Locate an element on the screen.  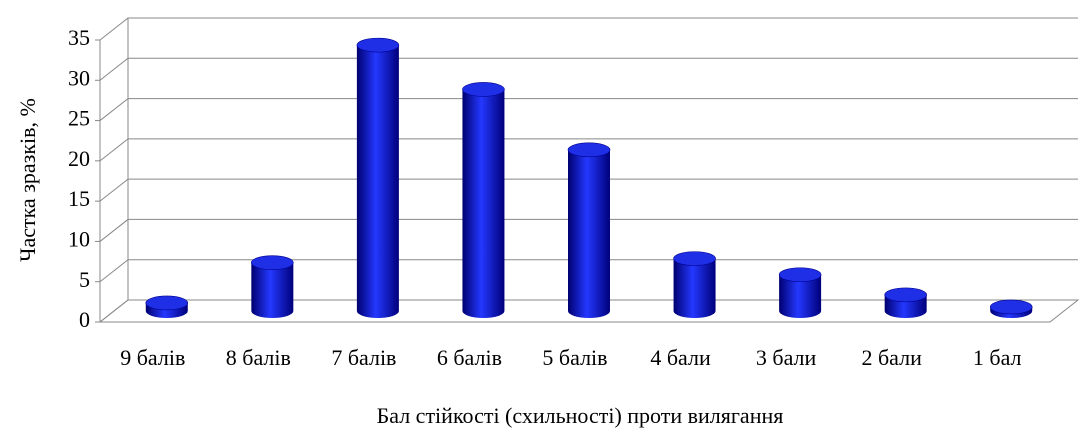
x-tick-label: 5 балів is located at coordinates (574, 357).